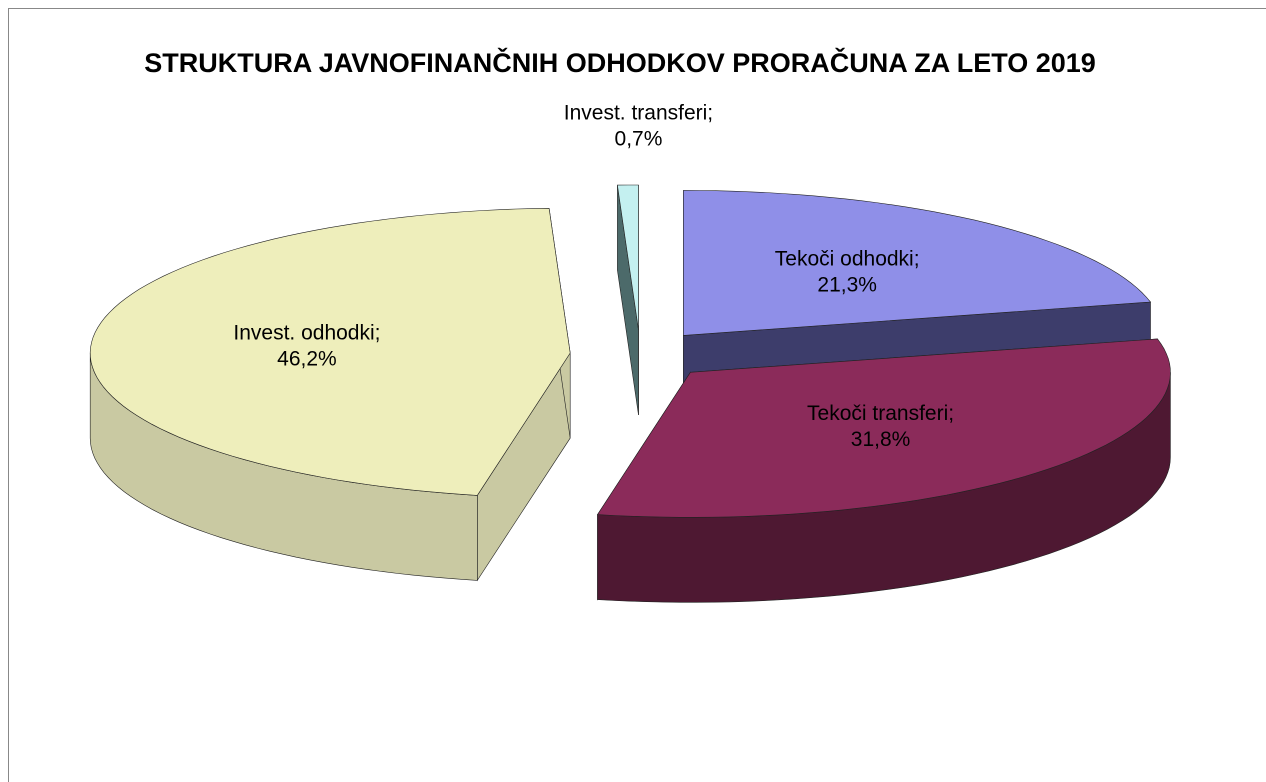 This screenshot has width=1266, height=782. What do you see at coordinates (638, 113) in the screenshot?
I see `data-label-name: Invest. transferi;` at bounding box center [638, 113].